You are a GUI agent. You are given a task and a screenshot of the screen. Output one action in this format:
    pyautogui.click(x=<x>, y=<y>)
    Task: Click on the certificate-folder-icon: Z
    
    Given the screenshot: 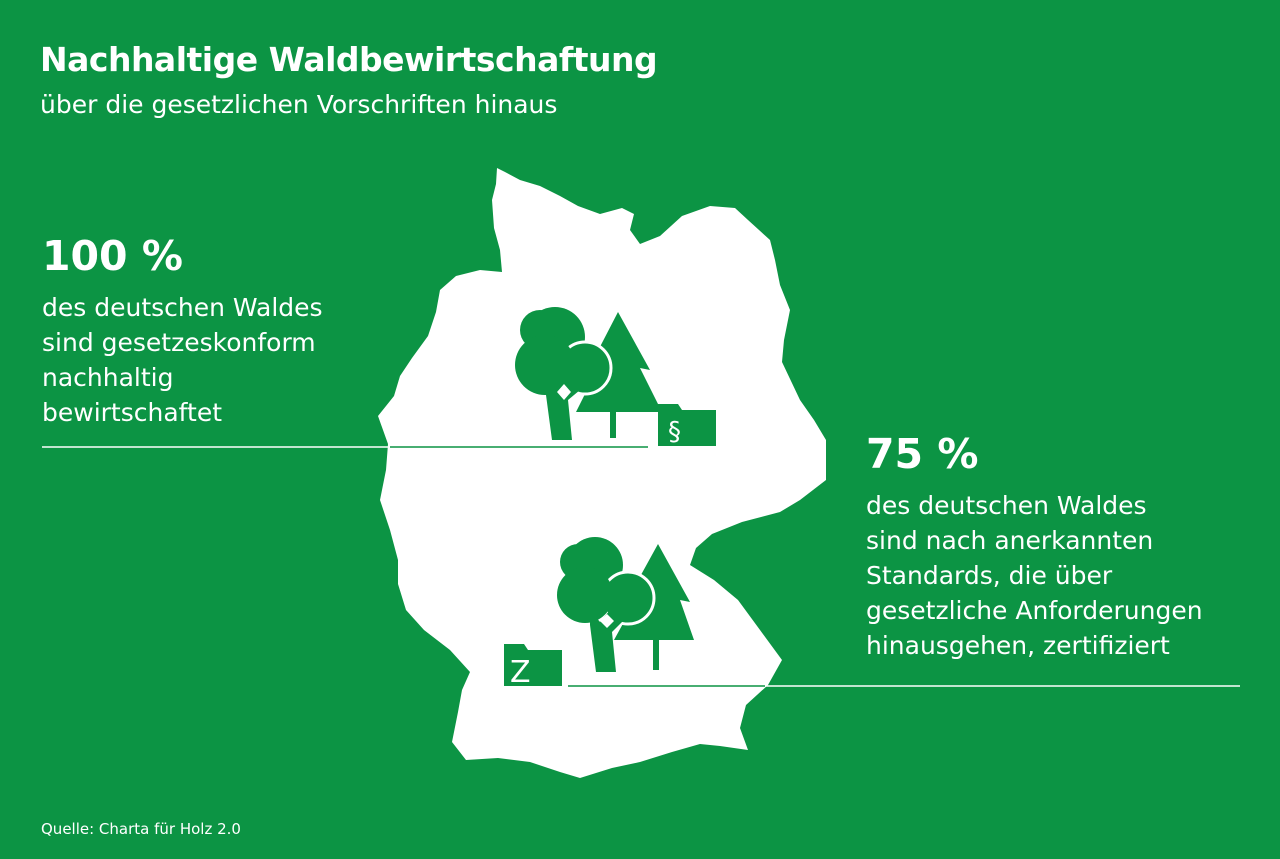 What is the action you would take?
    pyautogui.click(x=533, y=667)
    